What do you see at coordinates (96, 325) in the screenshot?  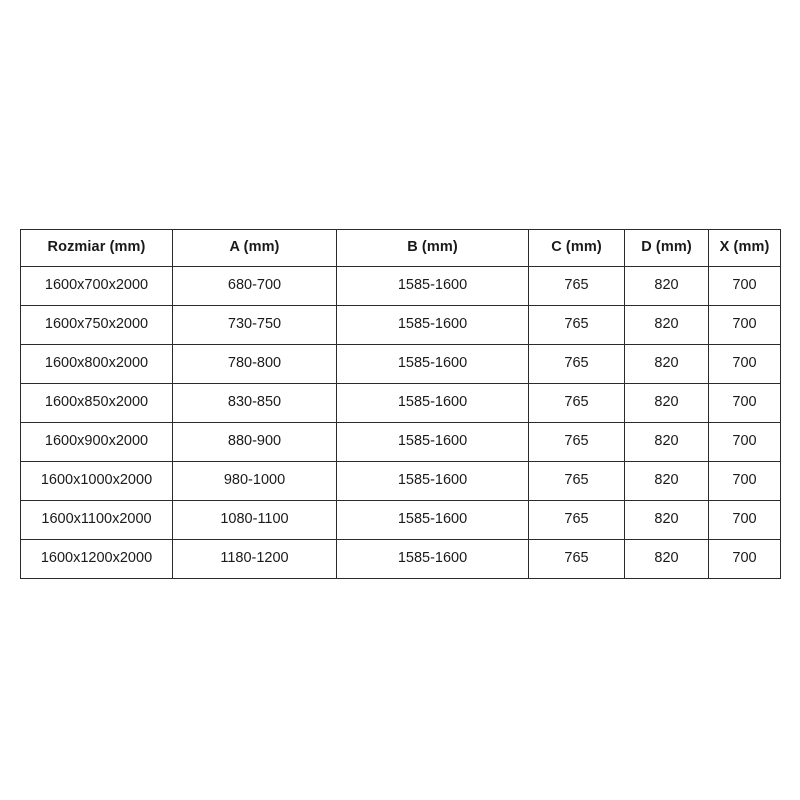 I see `cell-size: 1600x750x2000` at bounding box center [96, 325].